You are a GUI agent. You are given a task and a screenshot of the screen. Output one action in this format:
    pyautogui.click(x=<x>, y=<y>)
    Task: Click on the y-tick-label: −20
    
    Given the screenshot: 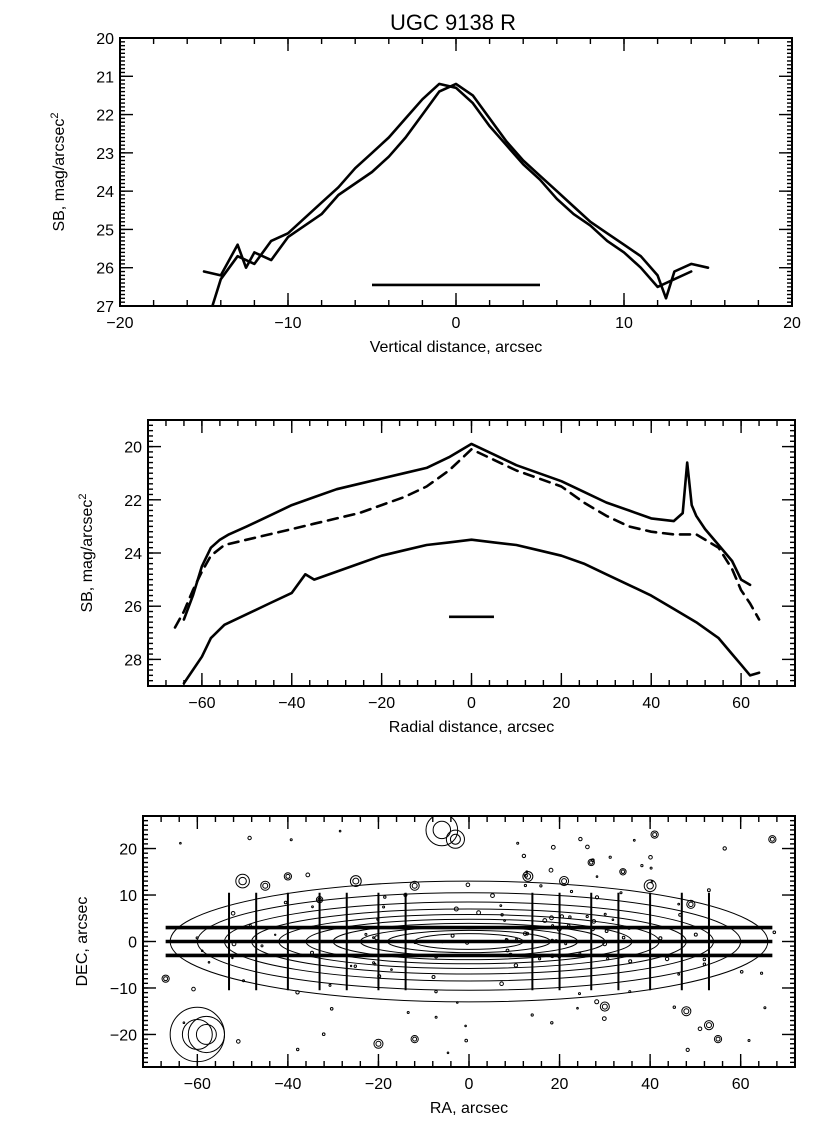 What is the action you would take?
    pyautogui.click(x=123, y=1035)
    